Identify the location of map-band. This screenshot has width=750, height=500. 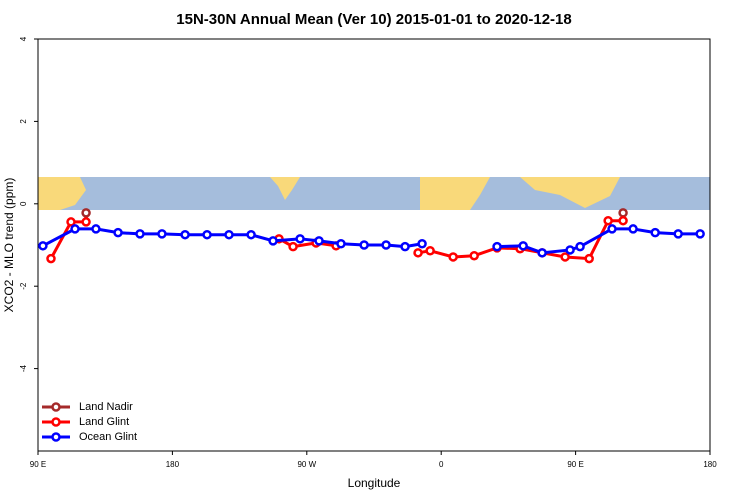
(374, 193).